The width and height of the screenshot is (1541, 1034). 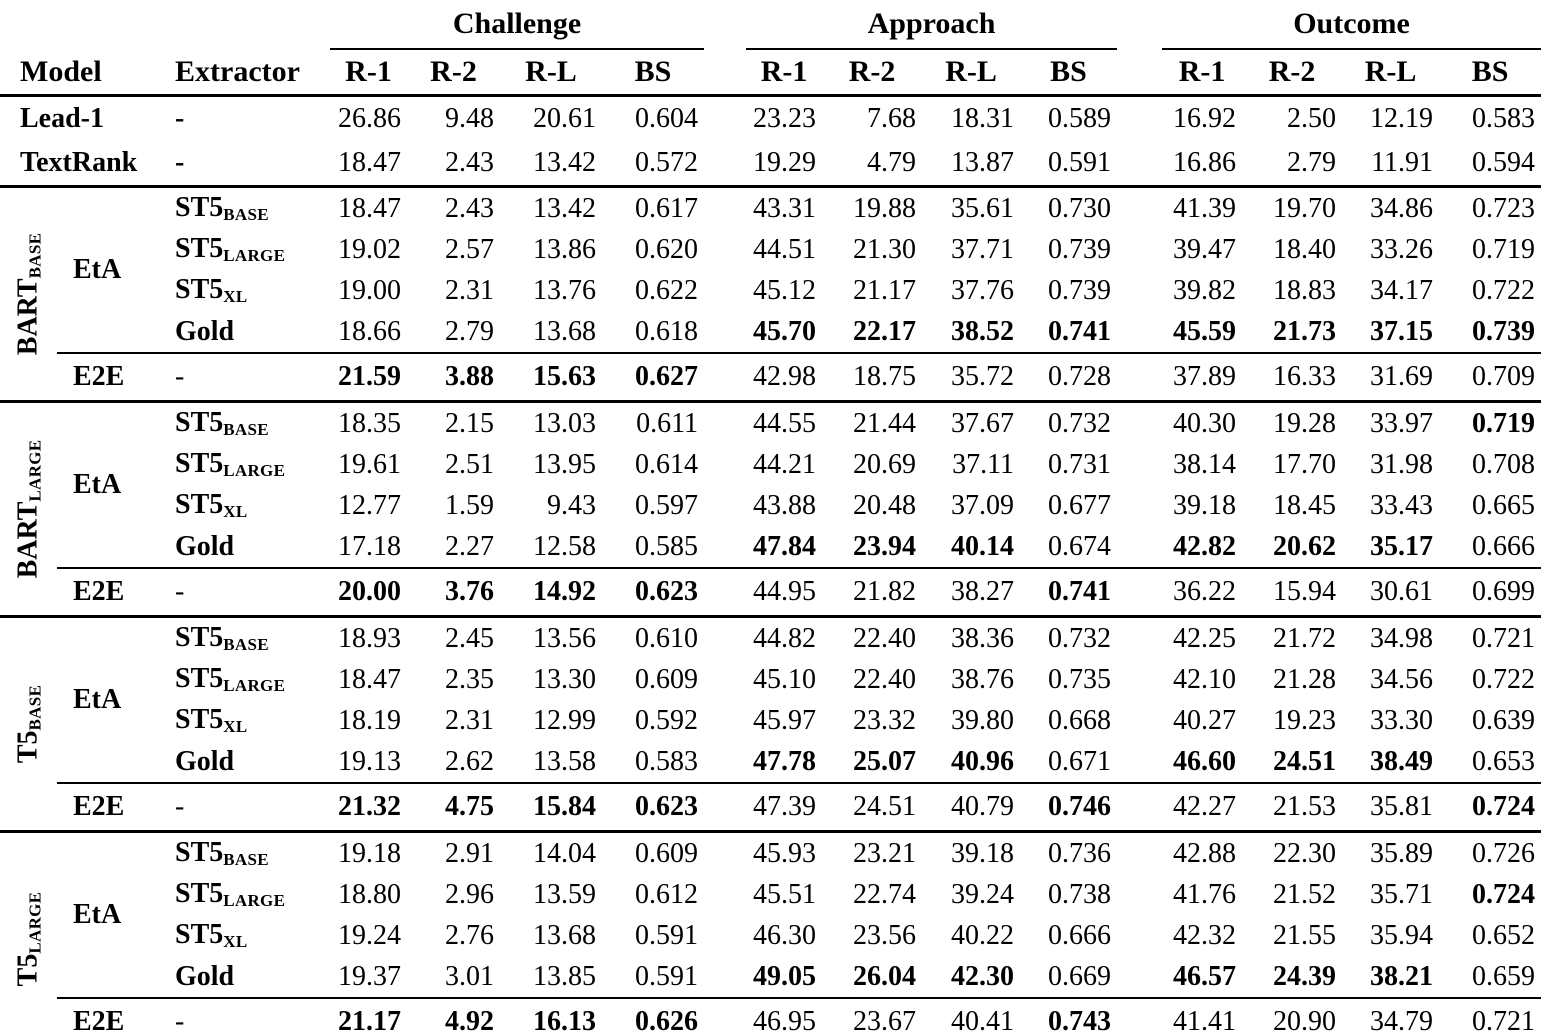 I want to click on metric-value-cell: 21.28, so click(x=1305, y=679).